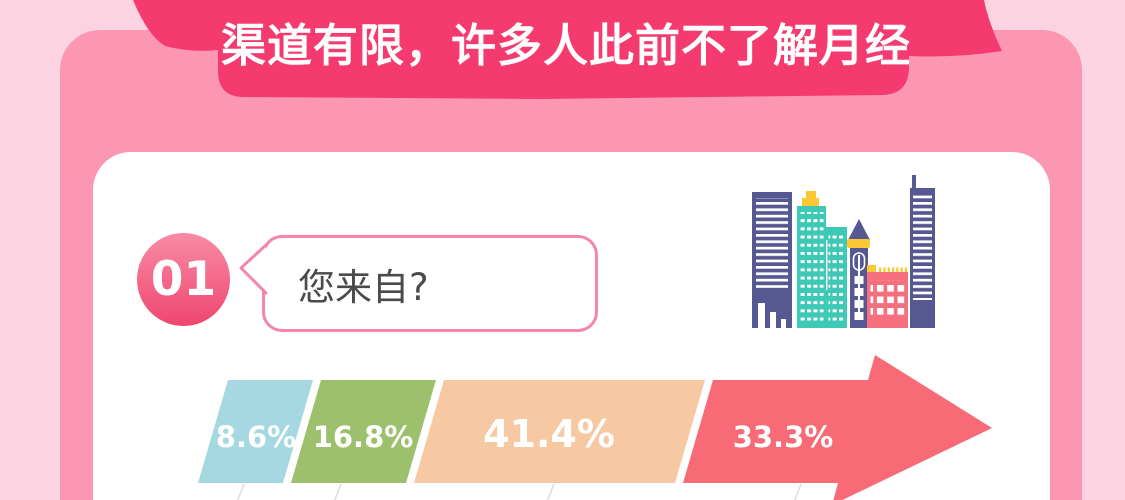  Describe the element at coordinates (887, 296) in the screenshot. I see `building-pink` at that location.